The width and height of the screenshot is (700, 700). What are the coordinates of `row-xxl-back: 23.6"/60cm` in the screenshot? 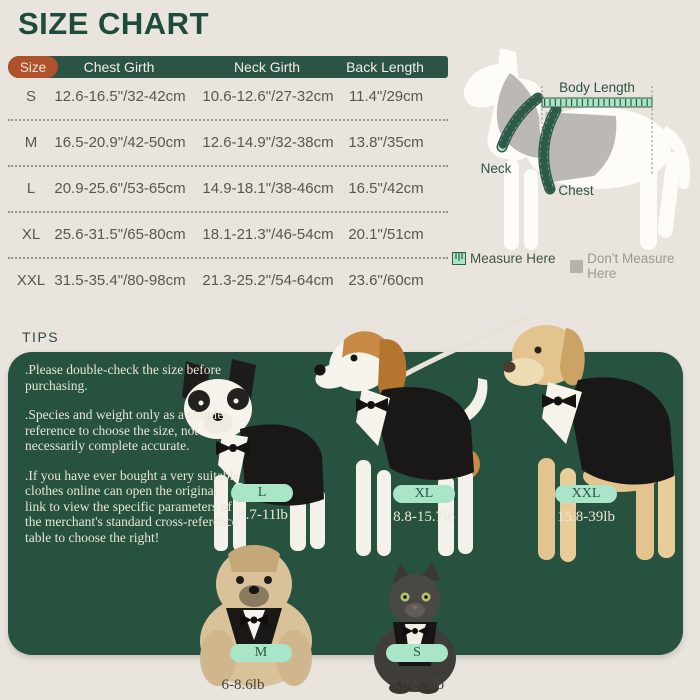 It's located at (386, 280).